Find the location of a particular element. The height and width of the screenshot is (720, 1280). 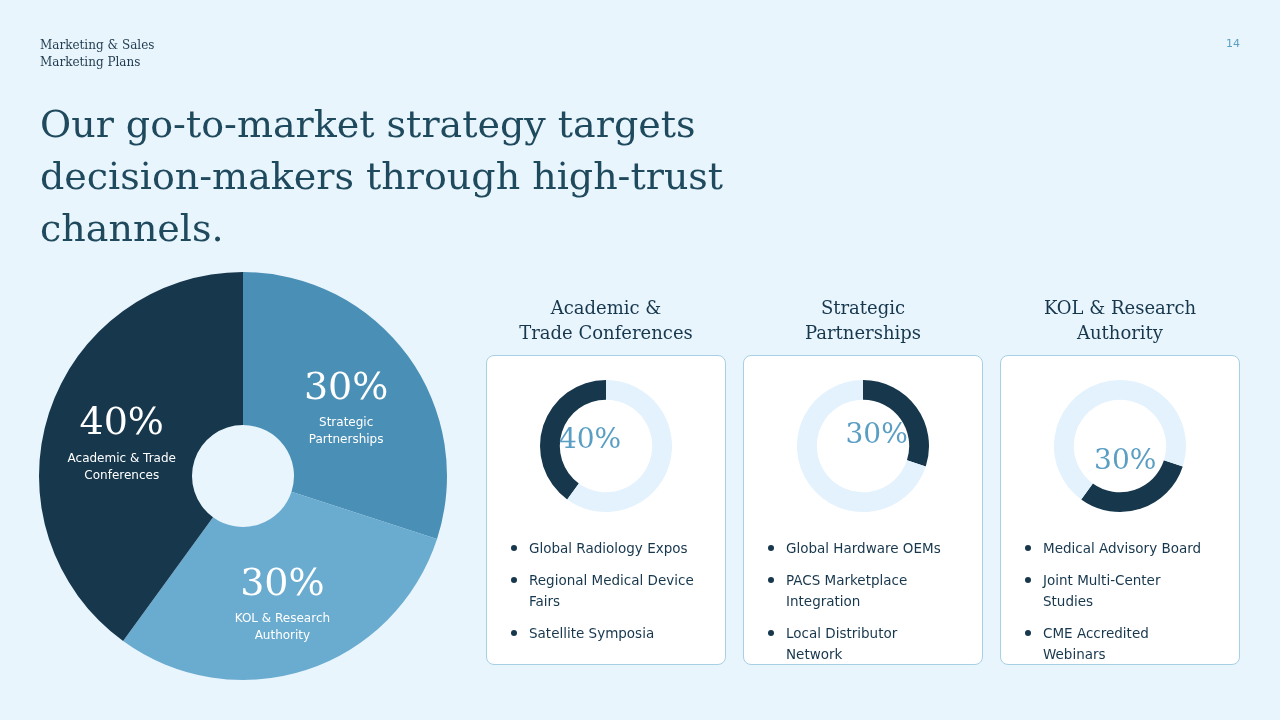

text: 14 is located at coordinates (1233, 43).